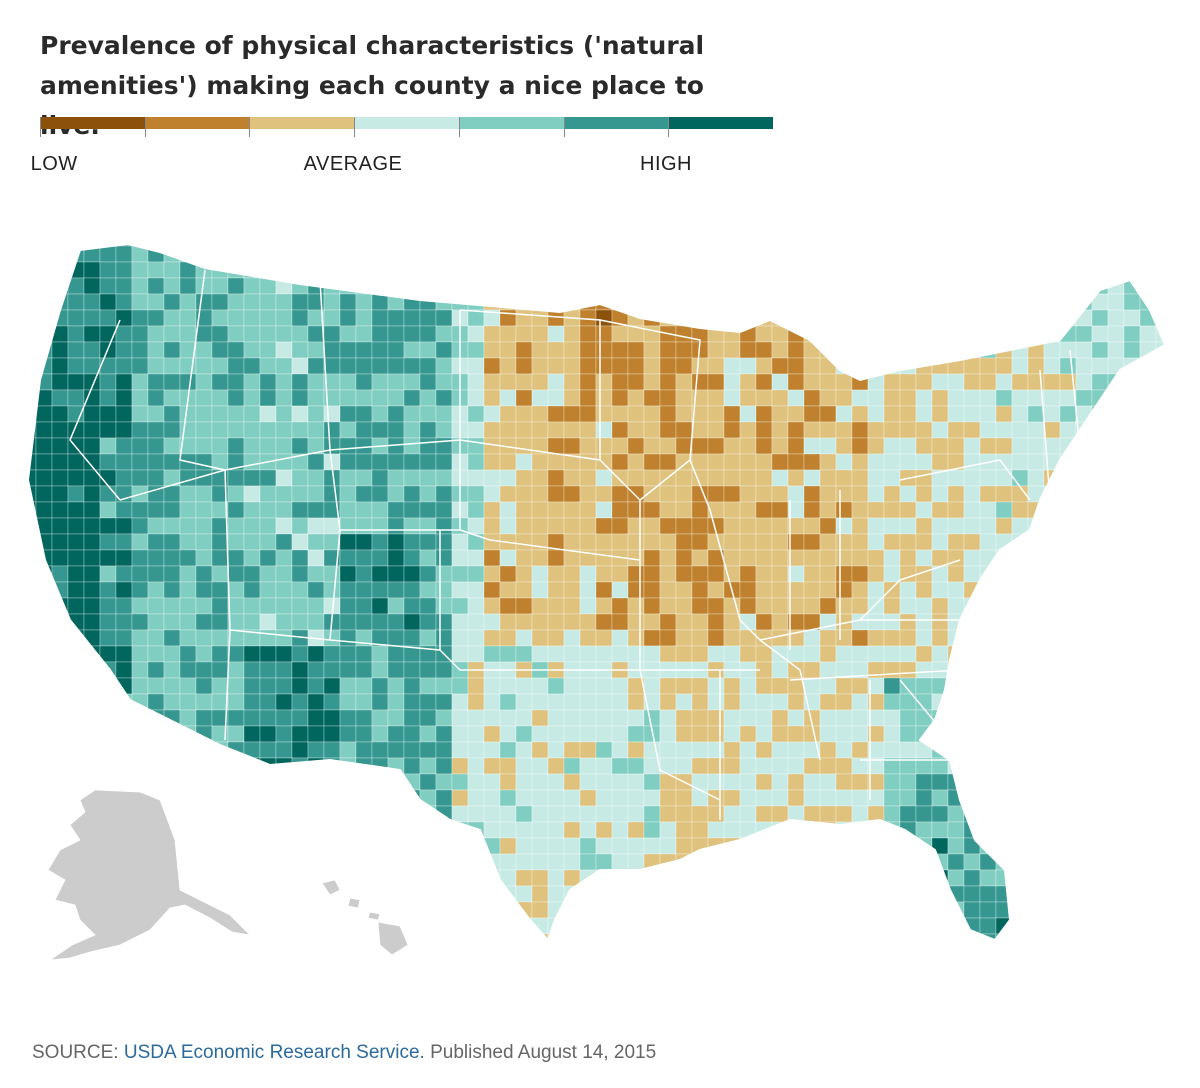  Describe the element at coordinates (274, 1052) in the screenshot. I see `source-link: USDA Economic Research Service.` at that location.